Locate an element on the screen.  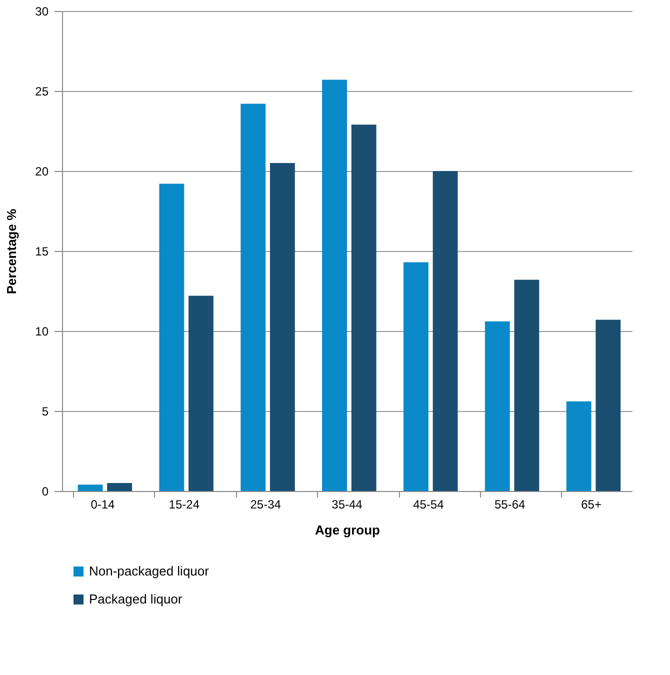
y-axis-title: Percentage % is located at coordinates (12, 251).